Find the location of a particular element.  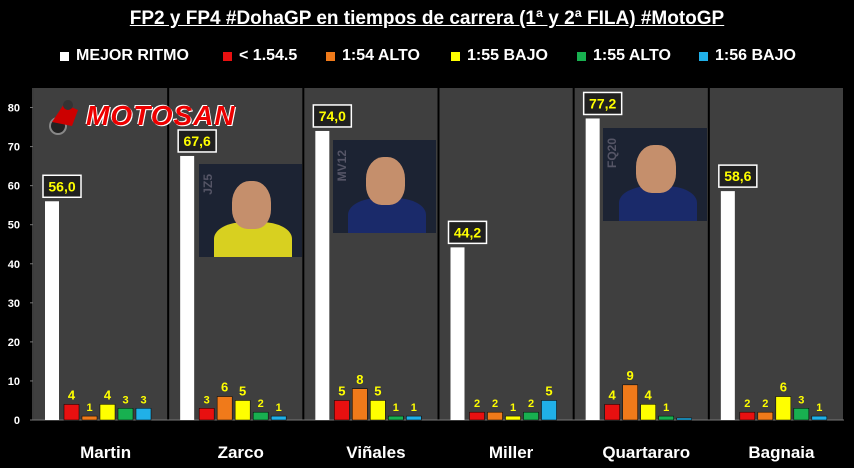

rider-number: MV12 is located at coordinates (342, 166).